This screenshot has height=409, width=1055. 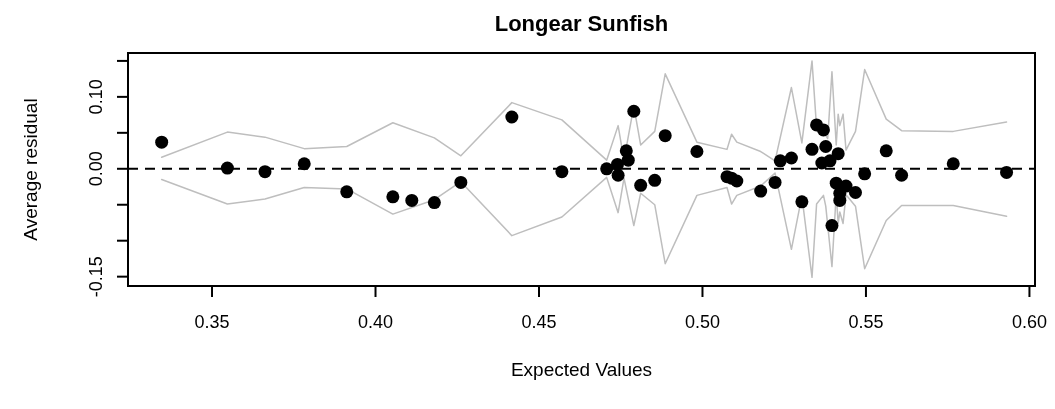 What do you see at coordinates (702, 322) in the screenshot?
I see `x-tick-label: 0.50` at bounding box center [702, 322].